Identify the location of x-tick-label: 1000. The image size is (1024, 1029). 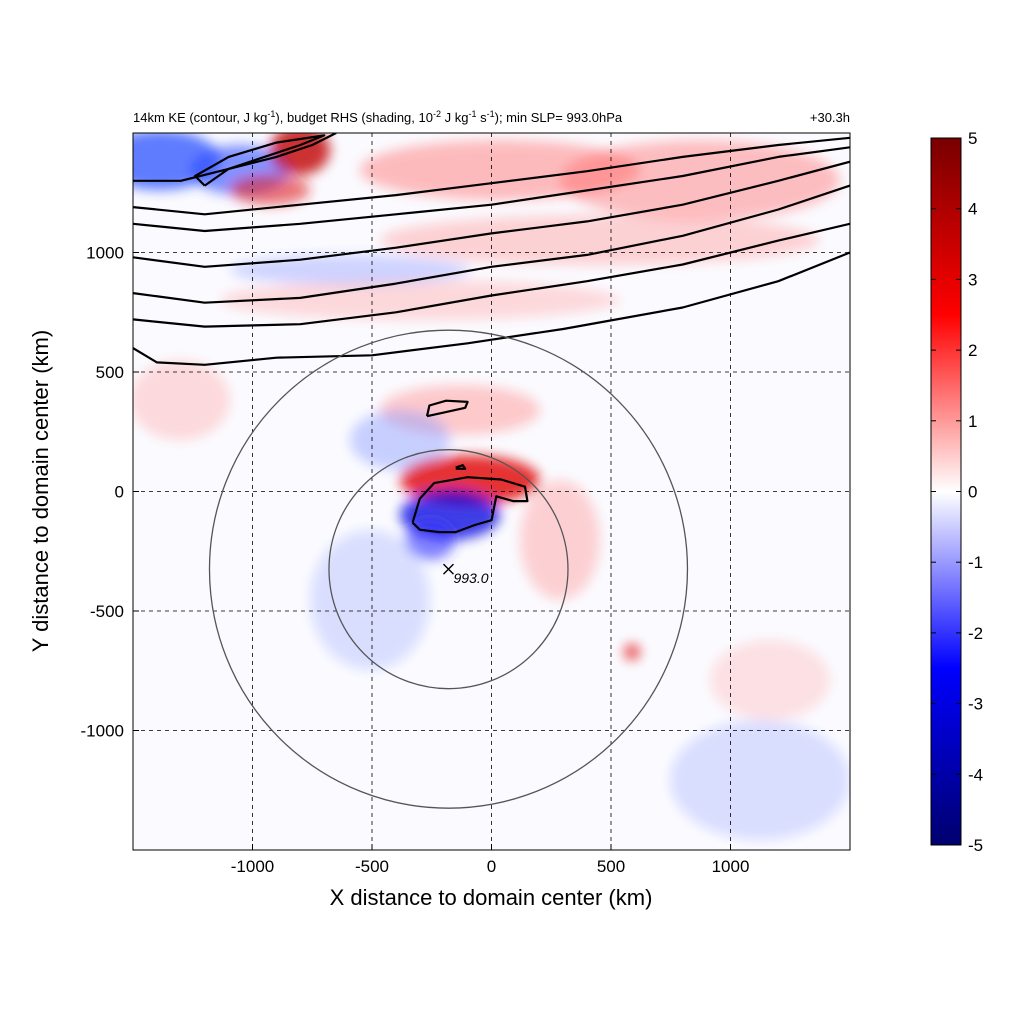
(731, 866).